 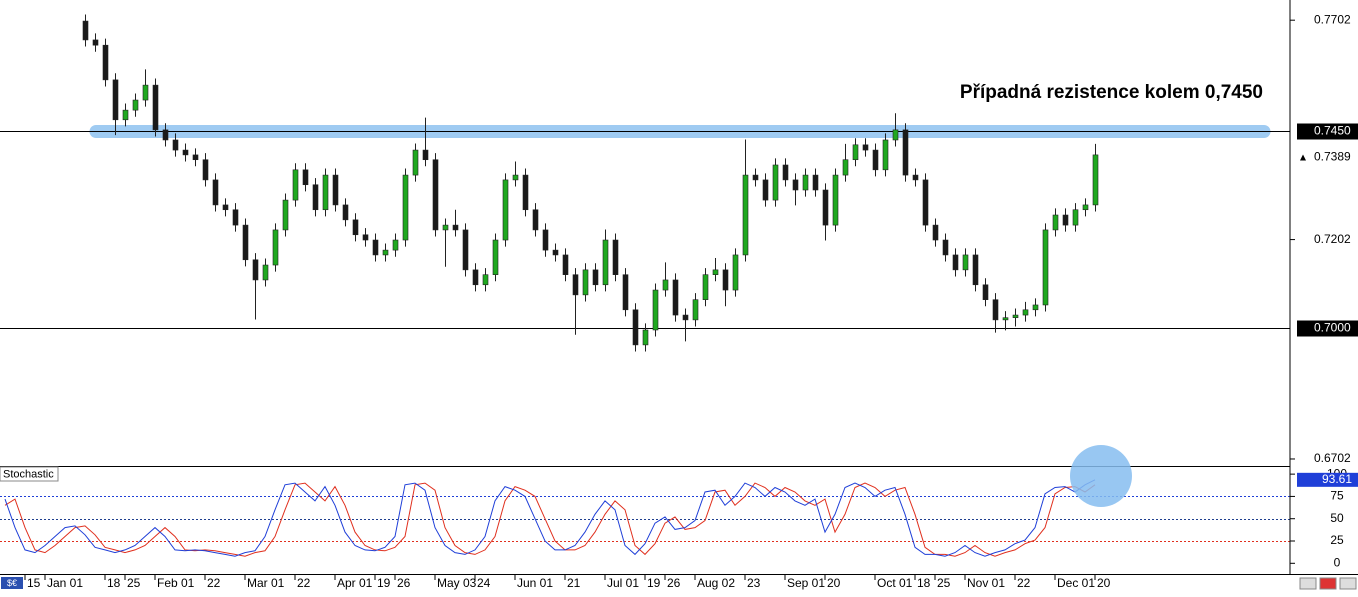 I want to click on last-price-marker, so click(x=1303, y=157).